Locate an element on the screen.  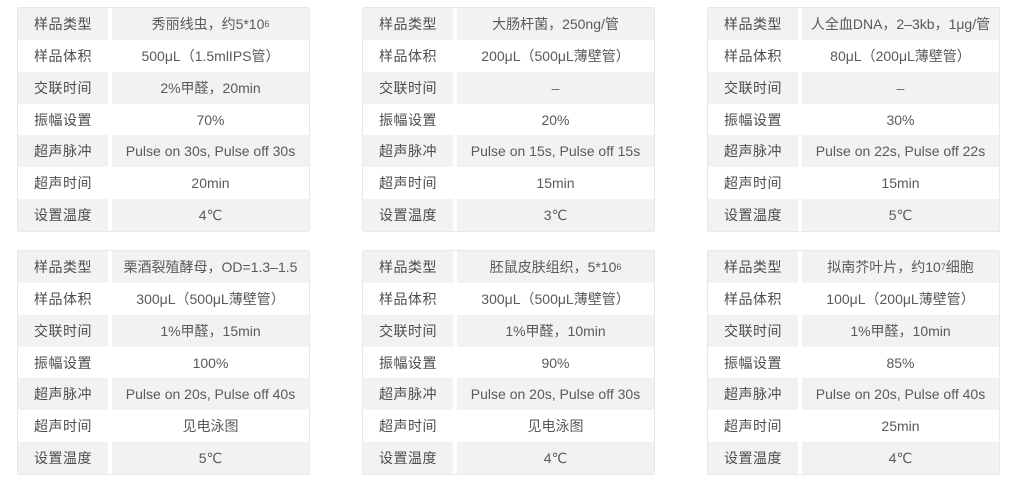
row-value: 2%甲醛，20min is located at coordinates (210, 87).